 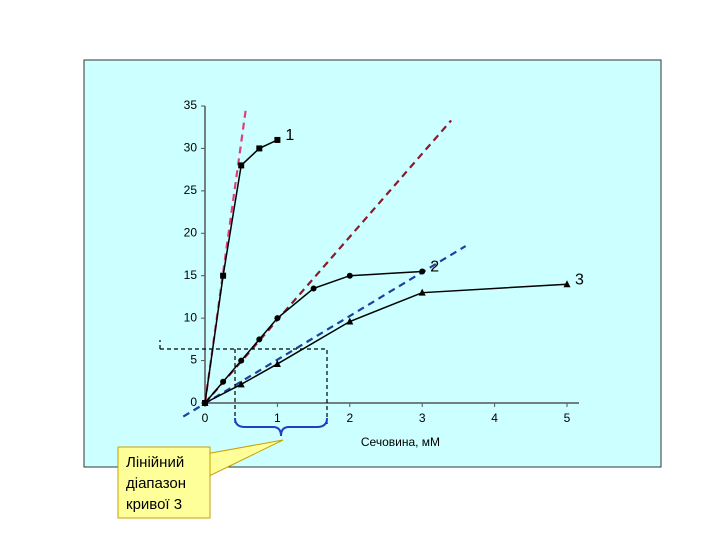 What do you see at coordinates (349, 418) in the screenshot?
I see `x-tick-label: 2` at bounding box center [349, 418].